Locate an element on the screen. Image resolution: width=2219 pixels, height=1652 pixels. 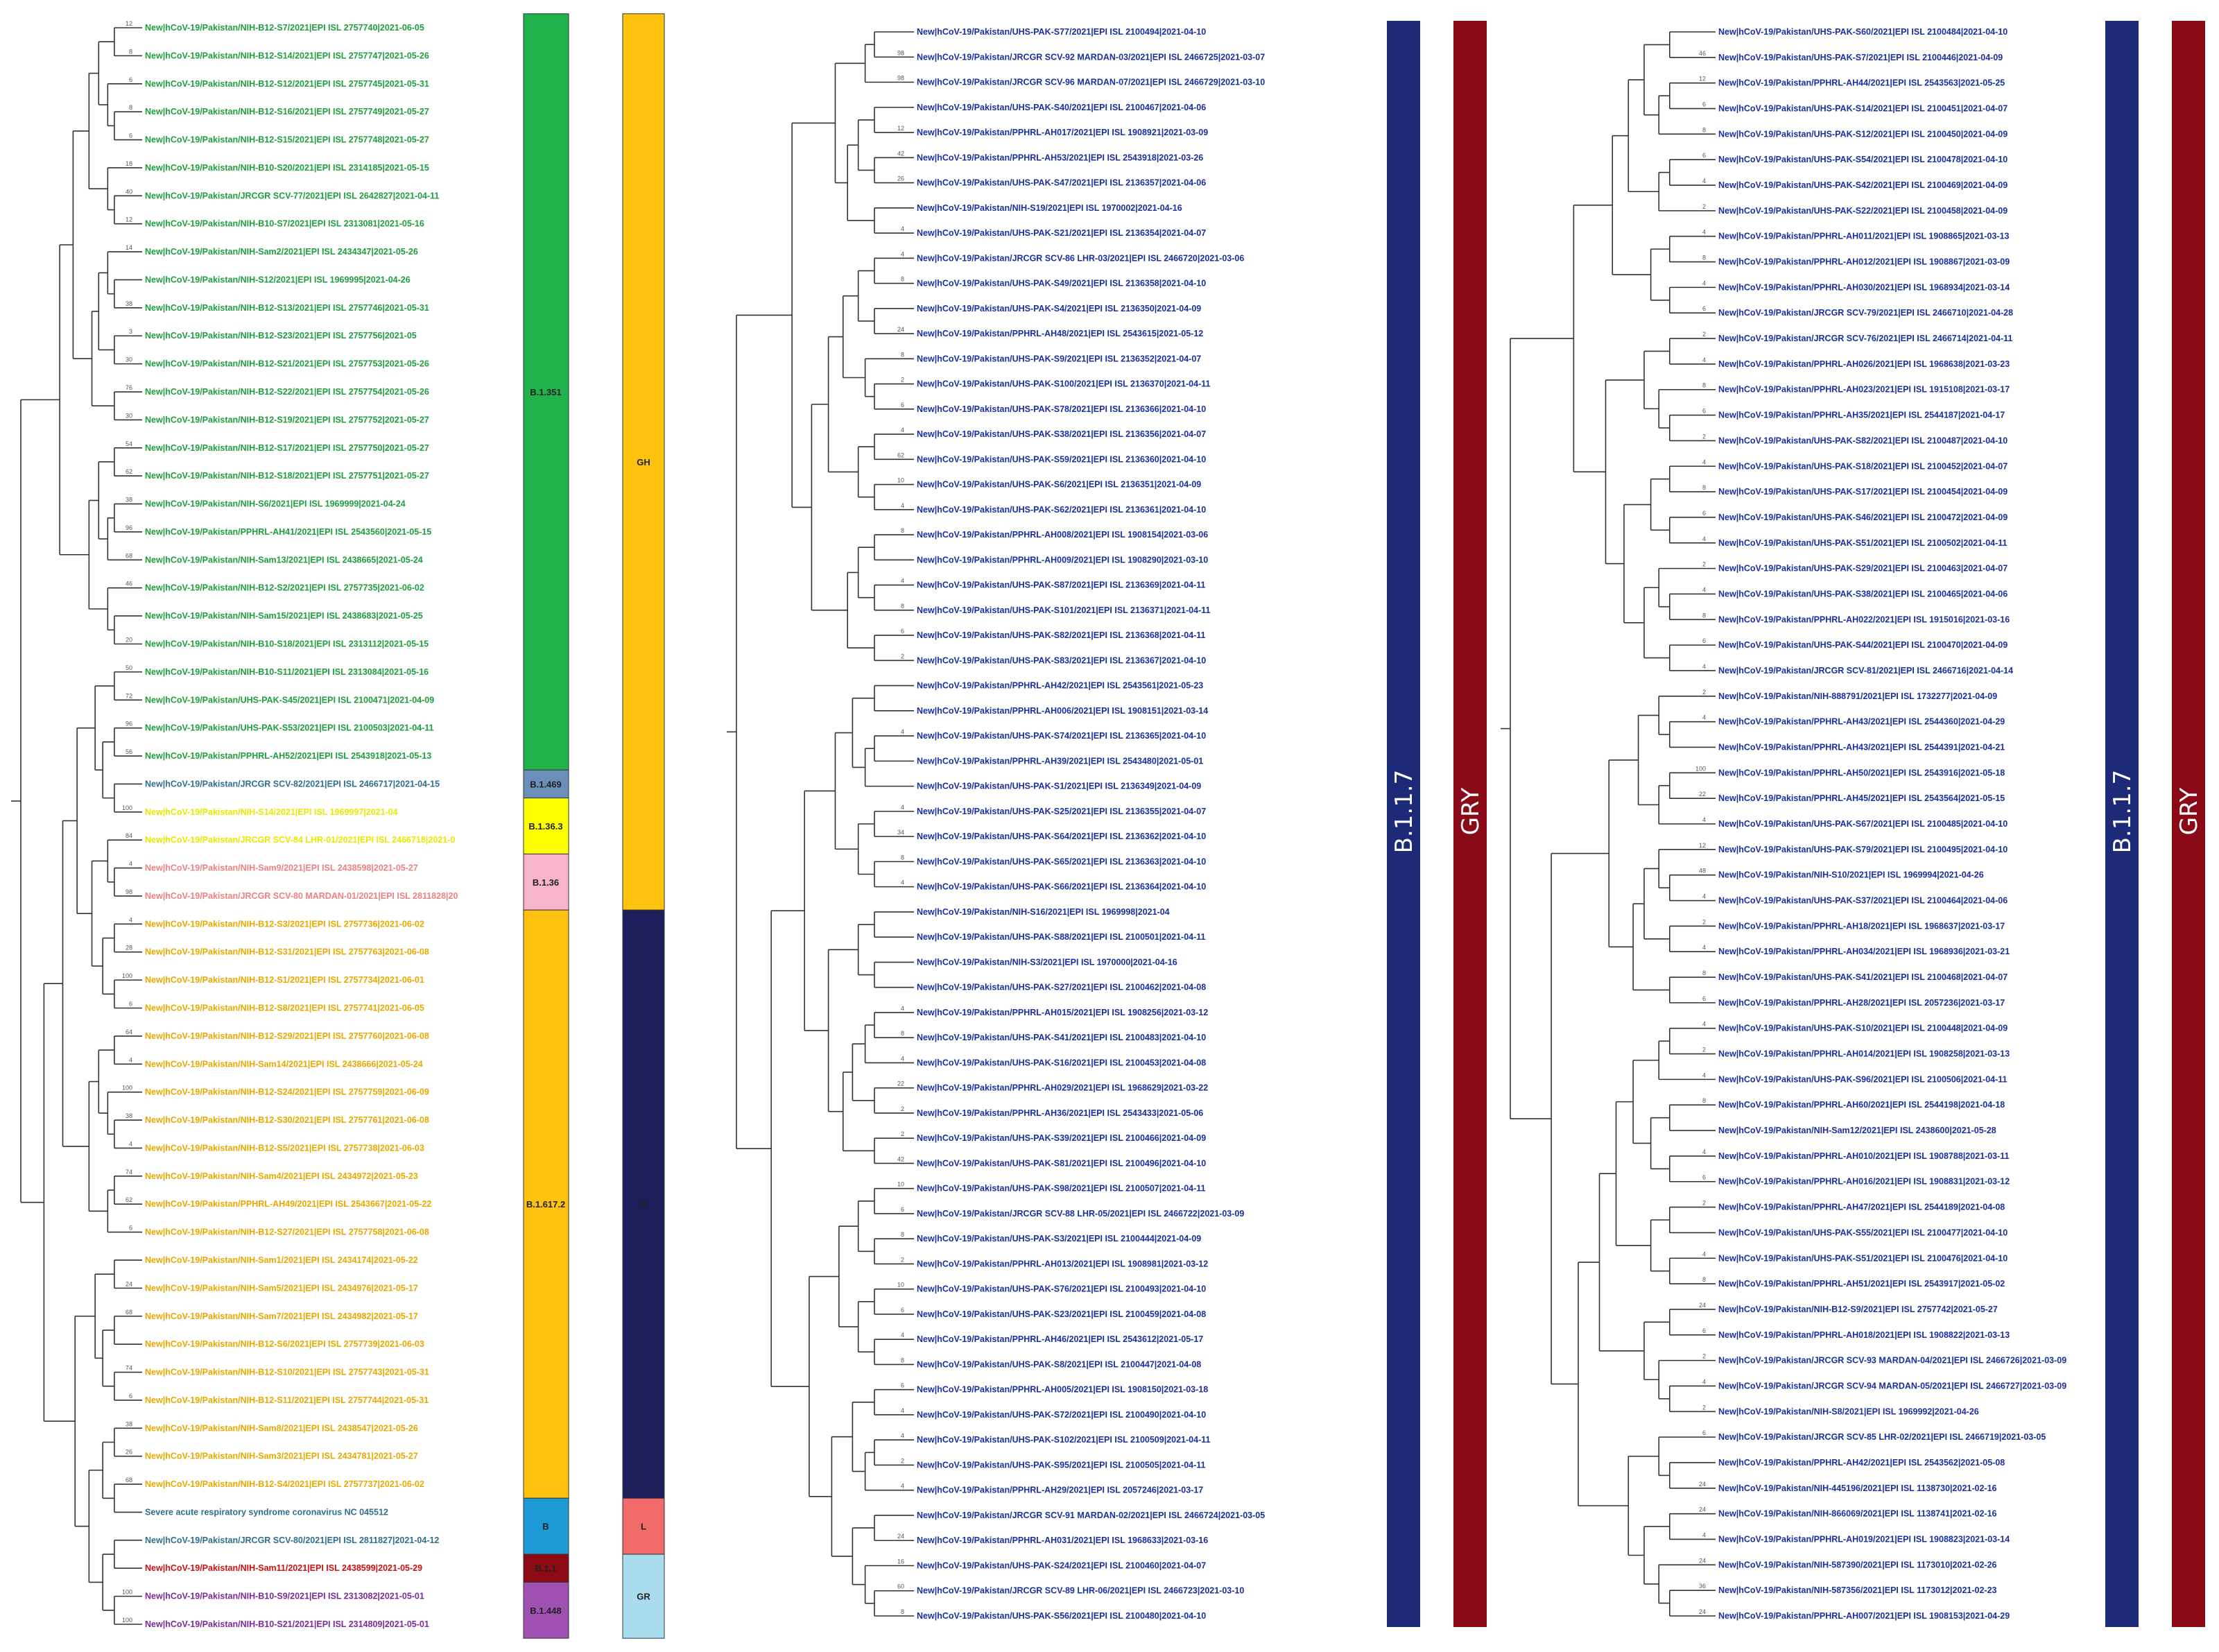
bootstrap-value: 28 is located at coordinates (129, 948).